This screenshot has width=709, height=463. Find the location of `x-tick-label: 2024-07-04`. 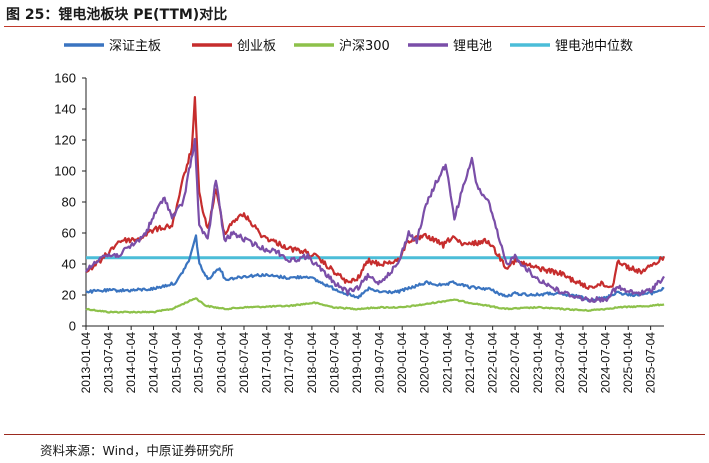

x-tick-label: 2024-07-04 is located at coordinates (605, 363).